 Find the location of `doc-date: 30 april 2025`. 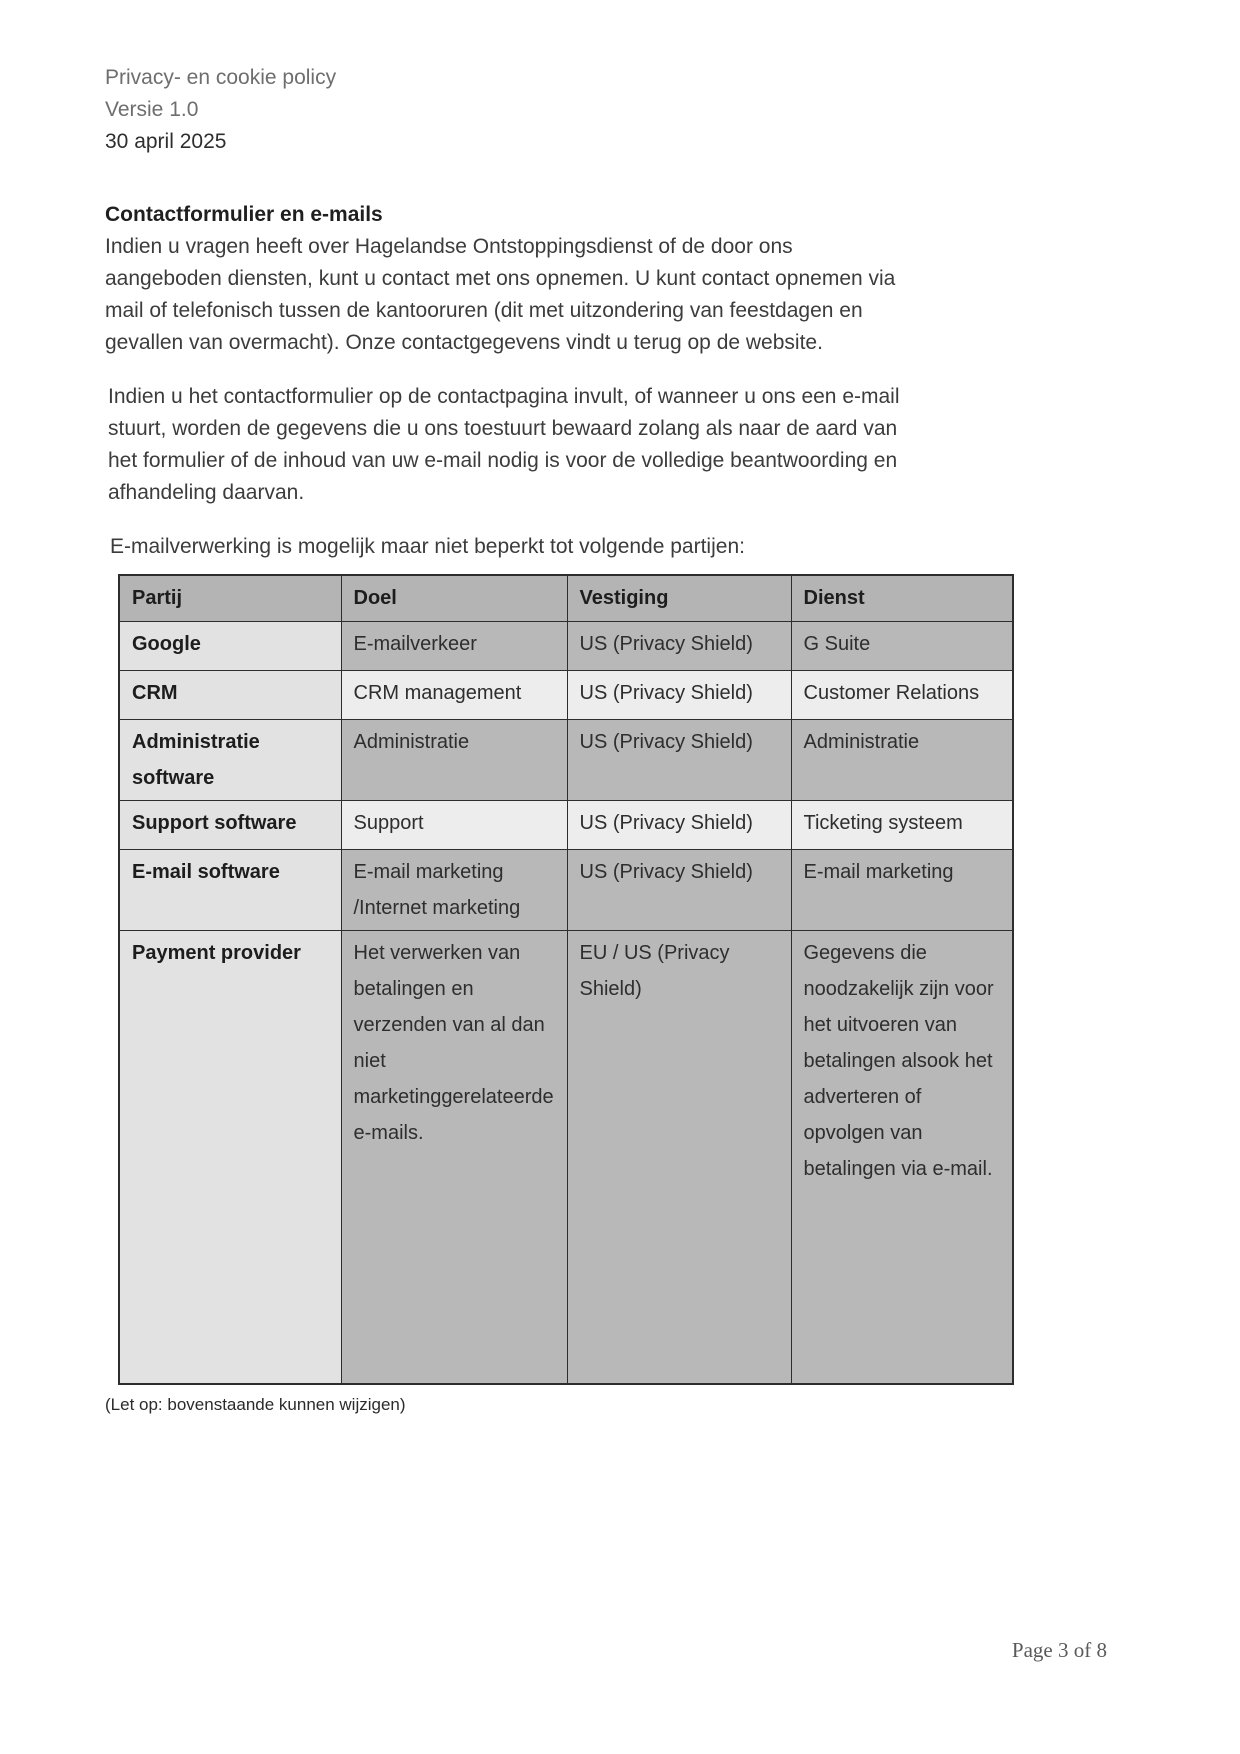

doc-date: 30 april 2025 is located at coordinates (166, 141).